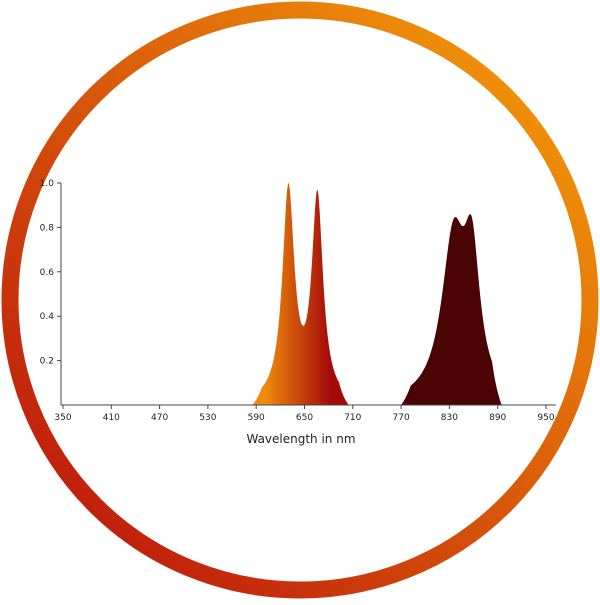  Describe the element at coordinates (449, 418) in the screenshot. I see `x-tick-label: 830` at that location.